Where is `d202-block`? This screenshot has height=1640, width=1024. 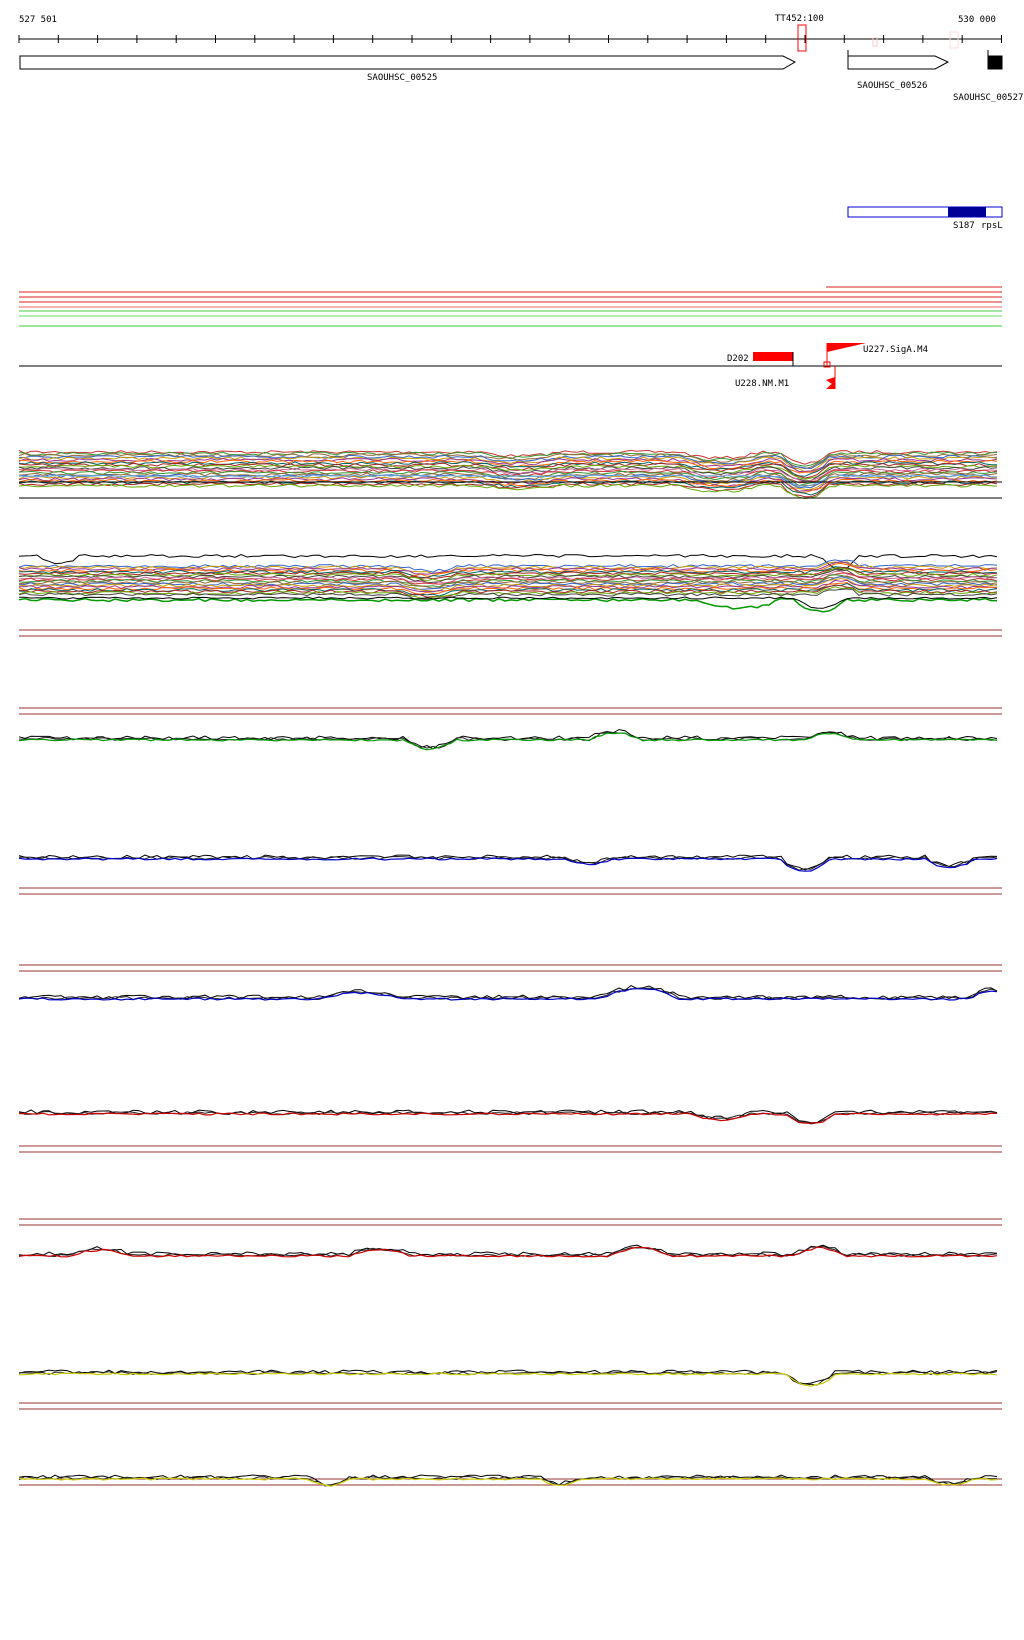
d202-block is located at coordinates (773, 356).